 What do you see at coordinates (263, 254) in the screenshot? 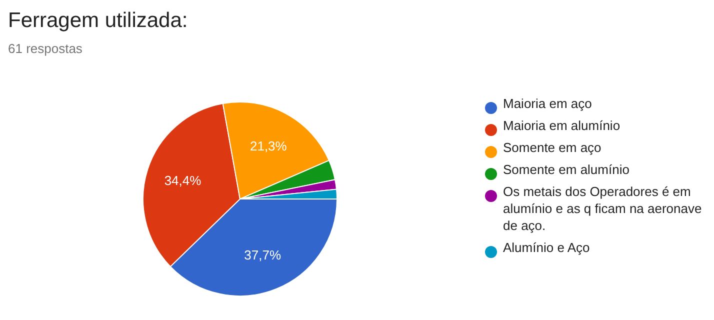
I see `data-label: 37,7%` at bounding box center [263, 254].